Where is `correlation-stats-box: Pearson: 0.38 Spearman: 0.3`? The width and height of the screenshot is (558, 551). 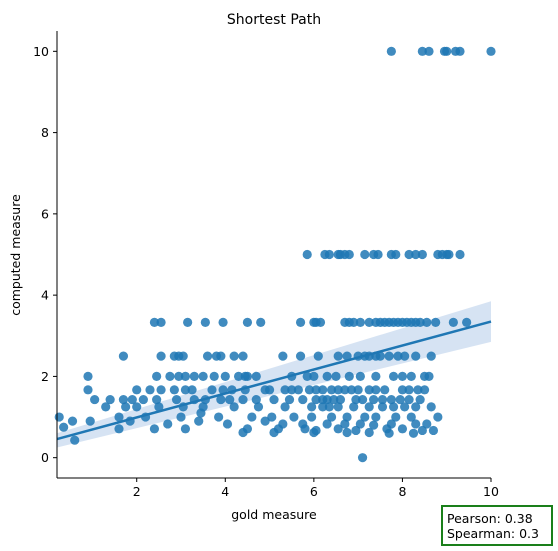
correlation-stats-box: Pearson: 0.38 Spearman: 0.3 is located at coordinates (497, 525).